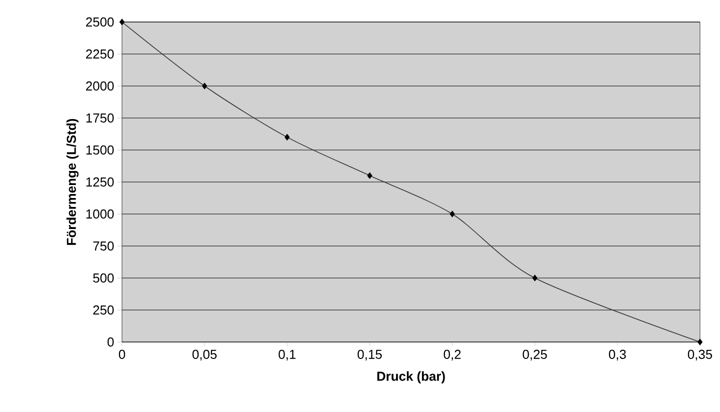  Describe the element at coordinates (103, 310) in the screenshot. I see `y-tick-label: 250` at that location.